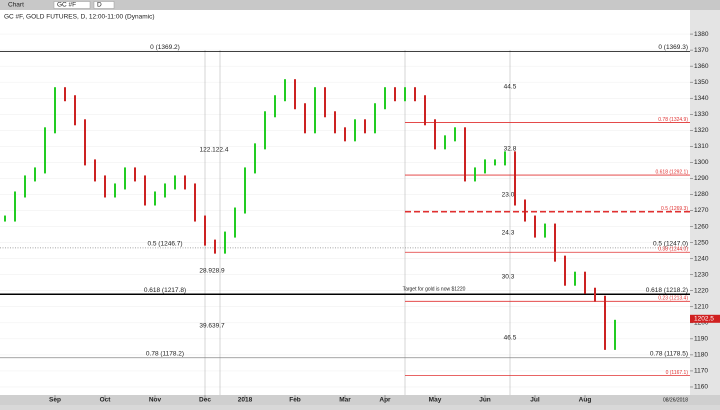  What do you see at coordinates (485, 400) in the screenshot?
I see `x-tick-label: Jun` at bounding box center [485, 400].